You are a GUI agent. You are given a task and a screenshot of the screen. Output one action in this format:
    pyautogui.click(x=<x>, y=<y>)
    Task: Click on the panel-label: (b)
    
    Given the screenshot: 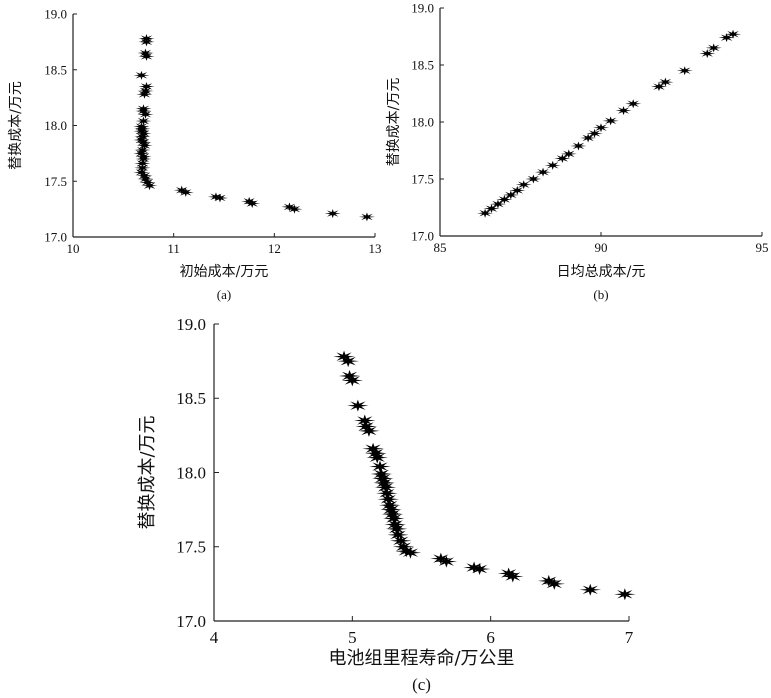 What is the action you would take?
    pyautogui.click(x=600, y=294)
    